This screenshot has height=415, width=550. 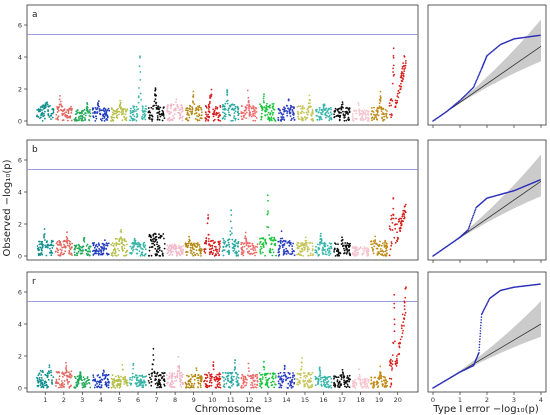 I want to click on chromosome-12-points, so click(x=249, y=375).